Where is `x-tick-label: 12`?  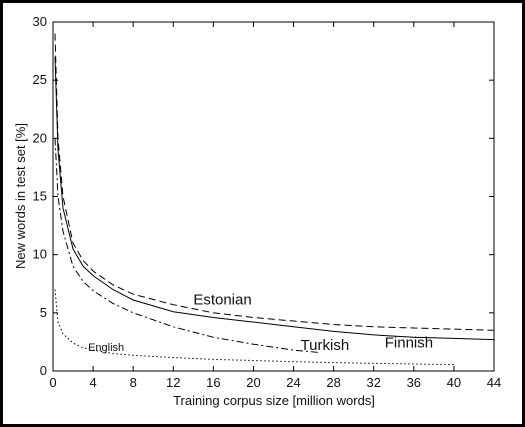
x-tick-label: 12 is located at coordinates (173, 382).